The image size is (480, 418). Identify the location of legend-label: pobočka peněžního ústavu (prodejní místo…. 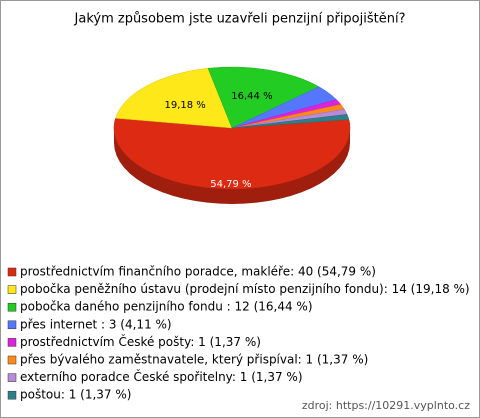
(245, 289).